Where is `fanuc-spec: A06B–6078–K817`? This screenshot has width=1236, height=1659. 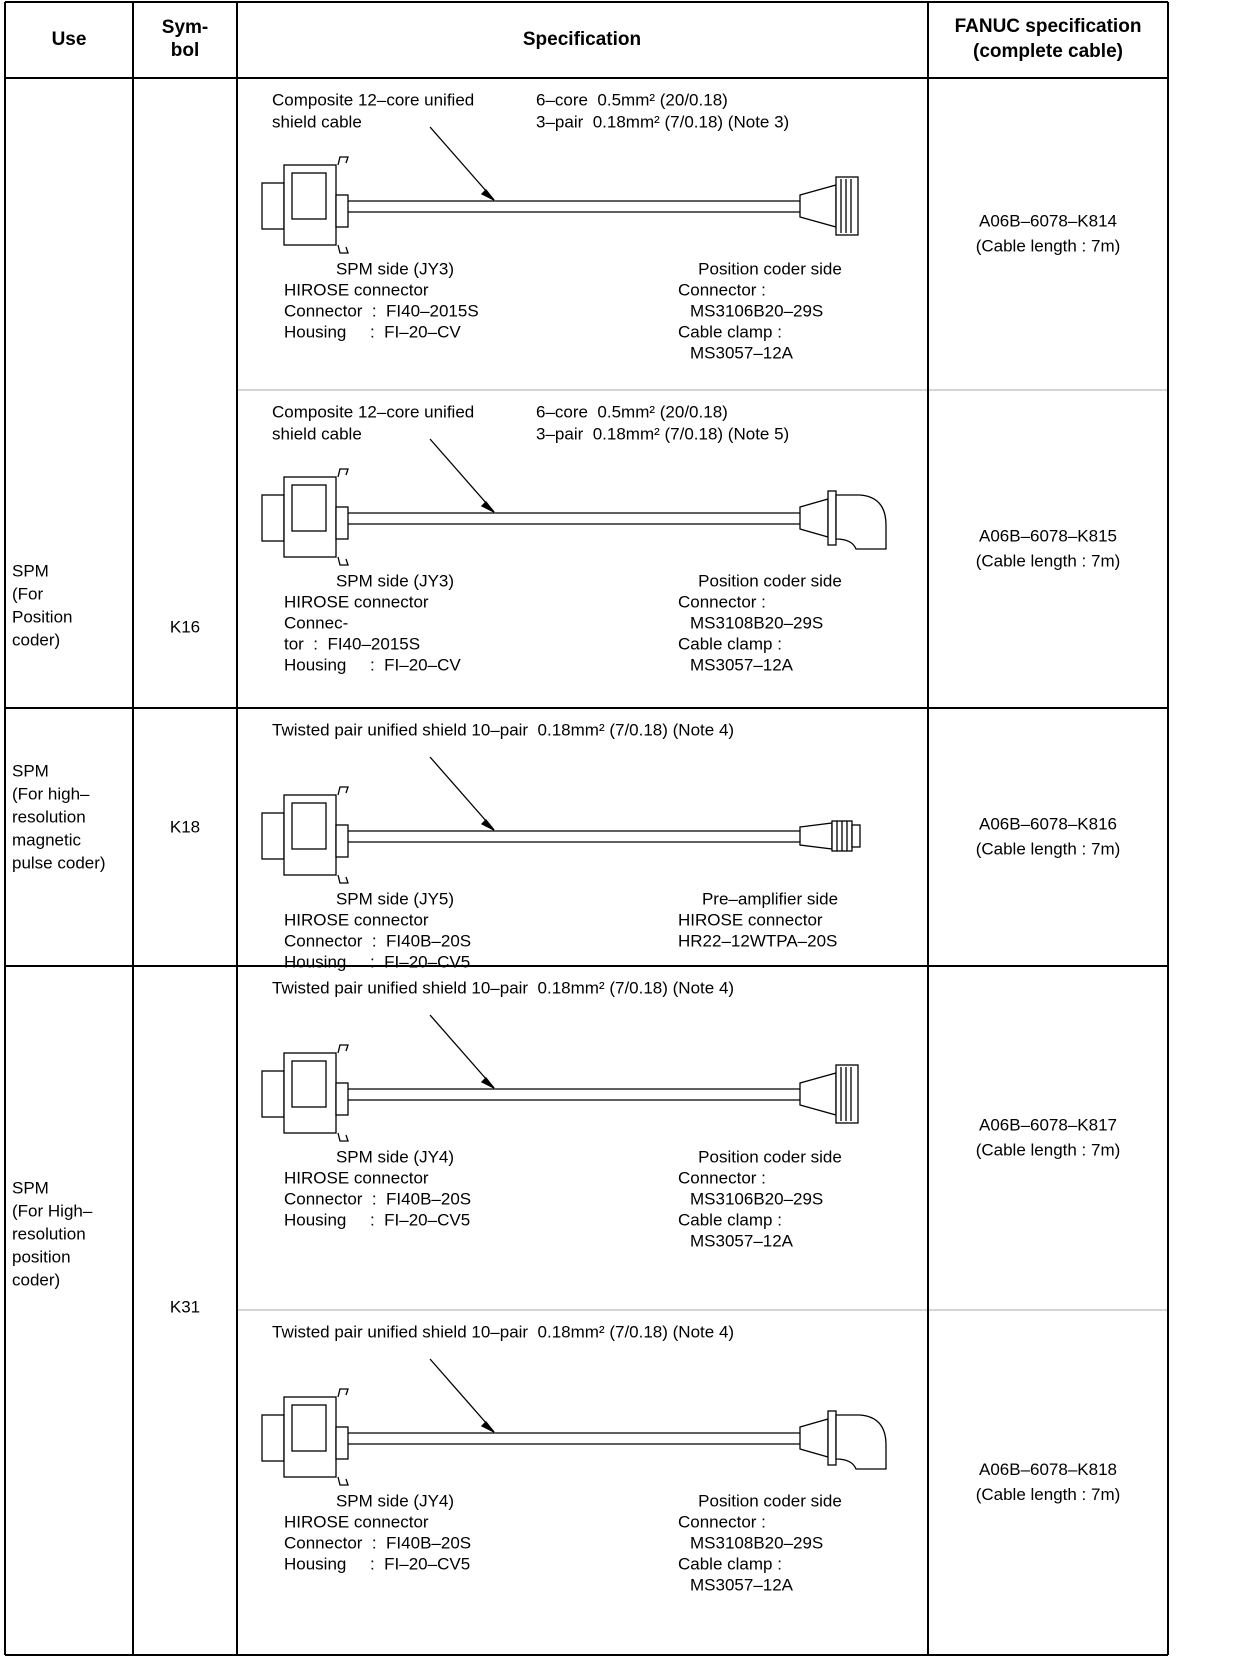 fanuc-spec: A06B–6078–K817 is located at coordinates (1048, 1124).